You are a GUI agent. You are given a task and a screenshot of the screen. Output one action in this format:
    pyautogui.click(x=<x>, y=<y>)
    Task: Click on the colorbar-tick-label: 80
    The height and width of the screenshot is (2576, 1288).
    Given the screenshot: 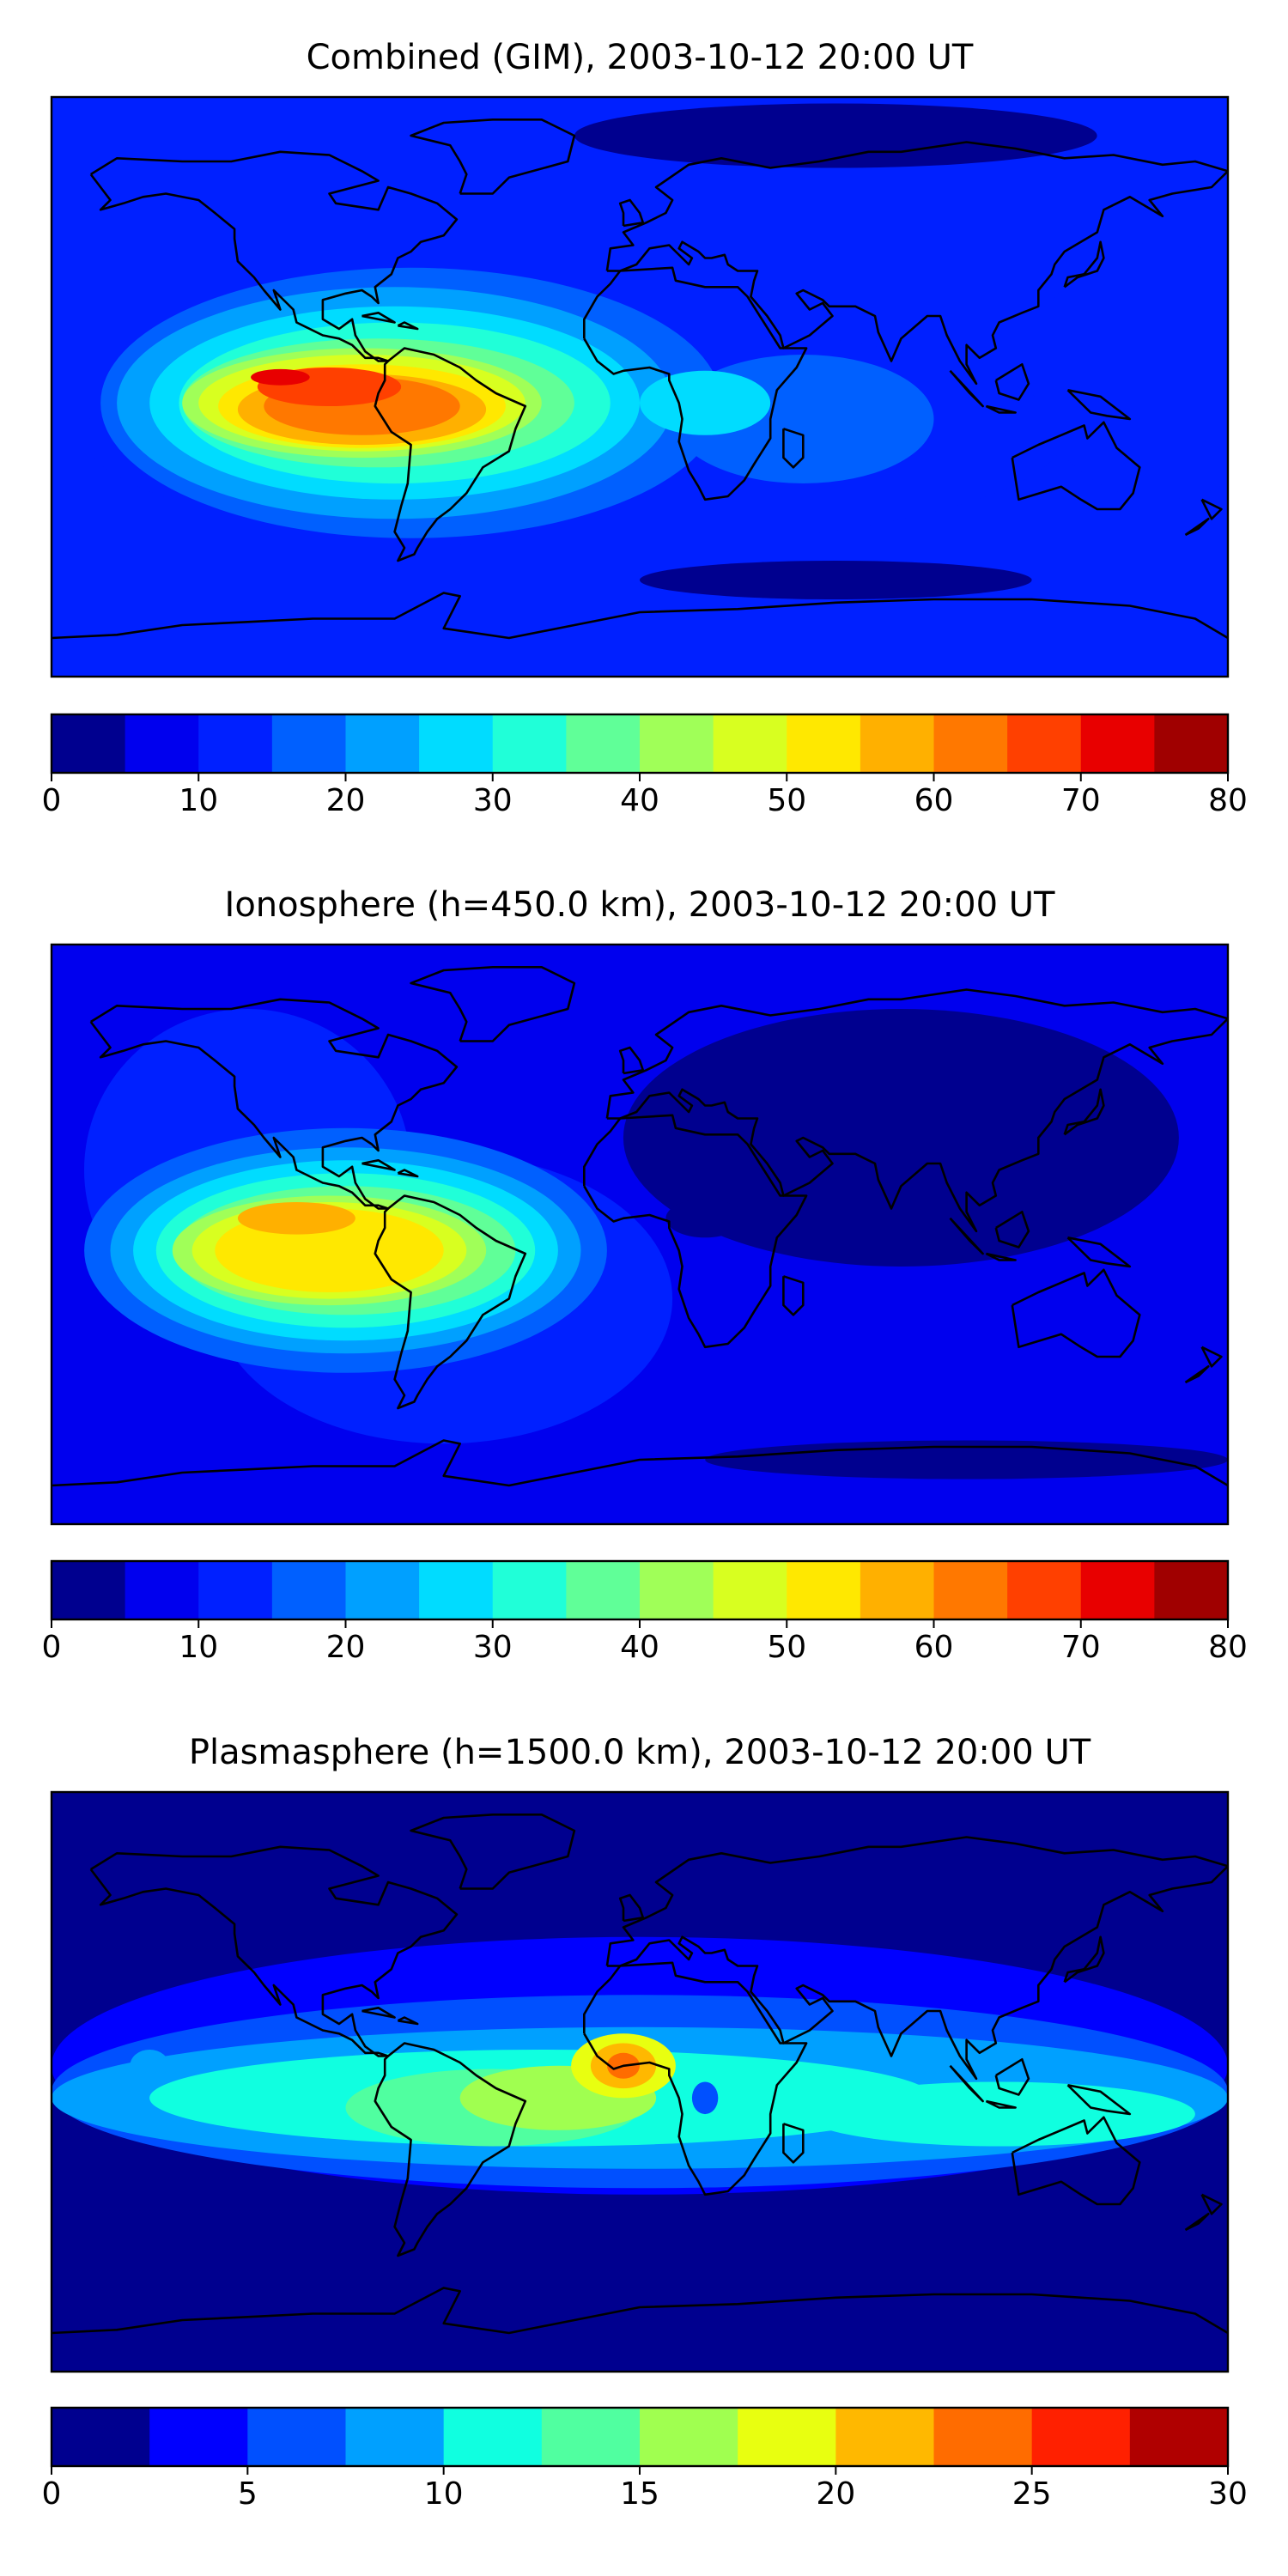 What is the action you would take?
    pyautogui.click(x=1228, y=801)
    